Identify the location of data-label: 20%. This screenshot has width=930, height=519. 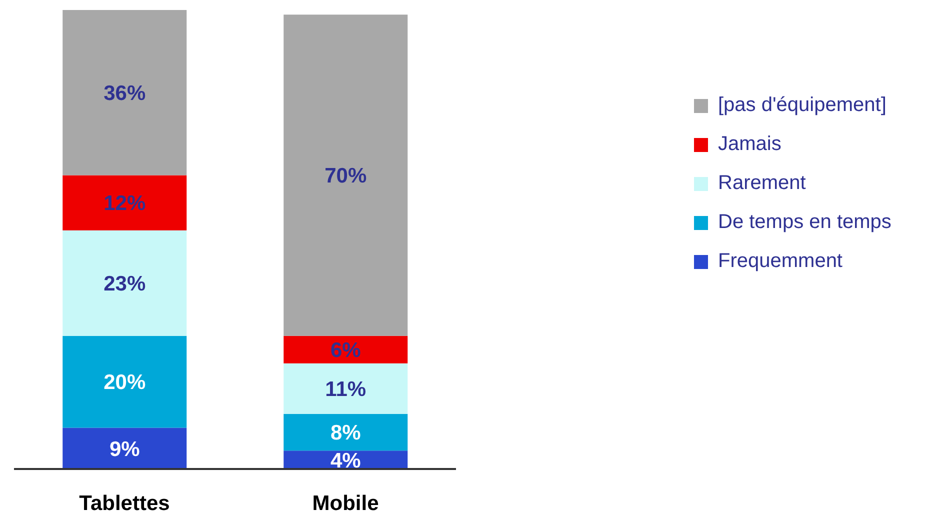
(125, 382).